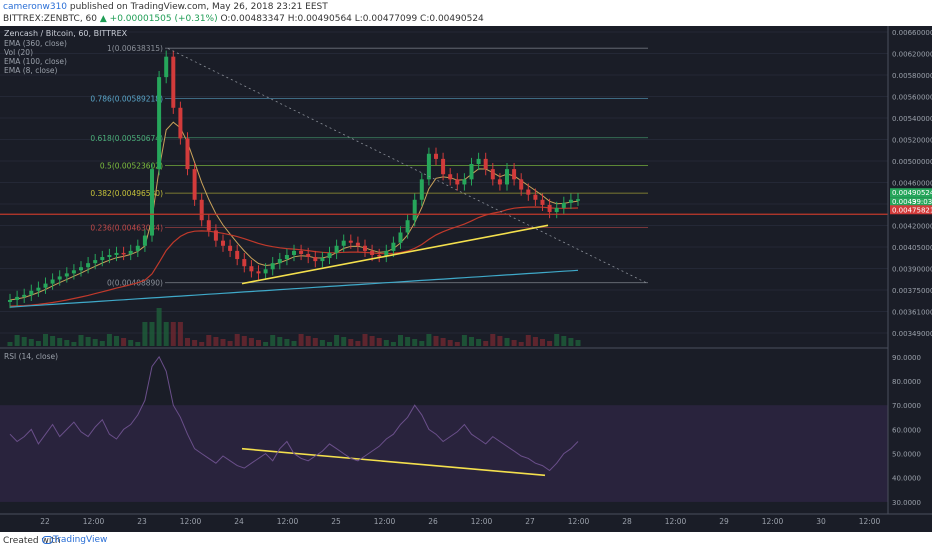 The image size is (932, 550). Describe the element at coordinates (294, 413) in the screenshot. I see `rsi-line` at that location.